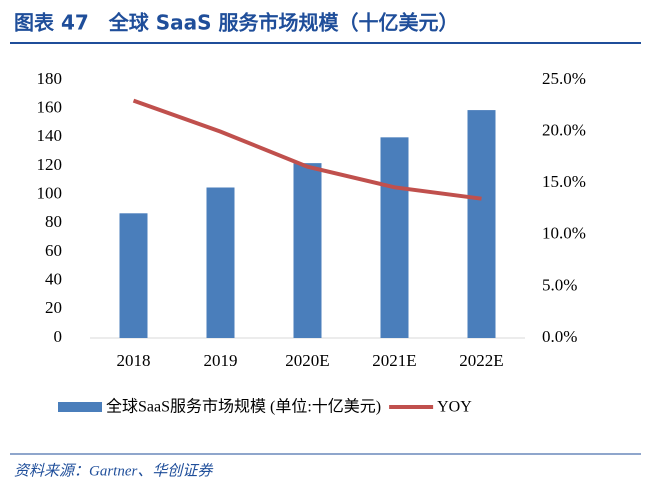 The image size is (651, 502). What do you see at coordinates (307, 360) in the screenshot?
I see `x-tick-label: 2020E` at bounding box center [307, 360].